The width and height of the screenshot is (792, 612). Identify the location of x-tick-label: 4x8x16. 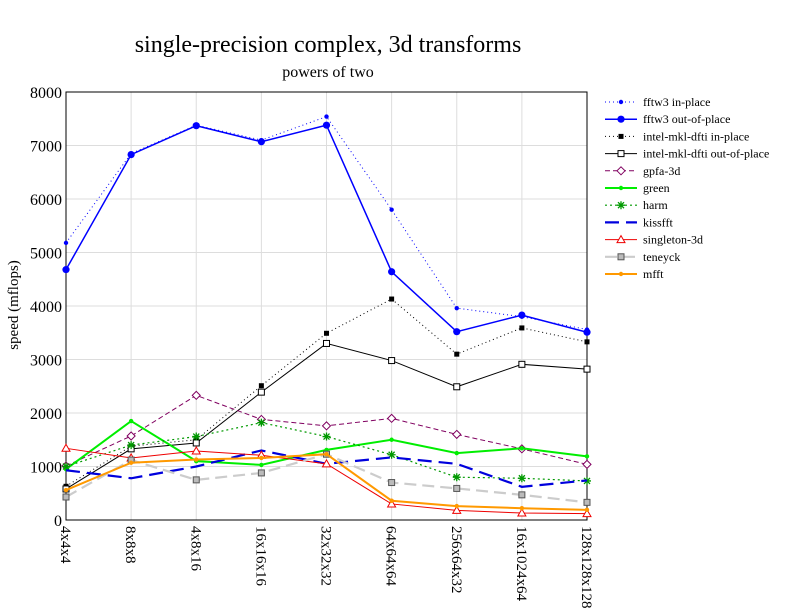
(195, 549).